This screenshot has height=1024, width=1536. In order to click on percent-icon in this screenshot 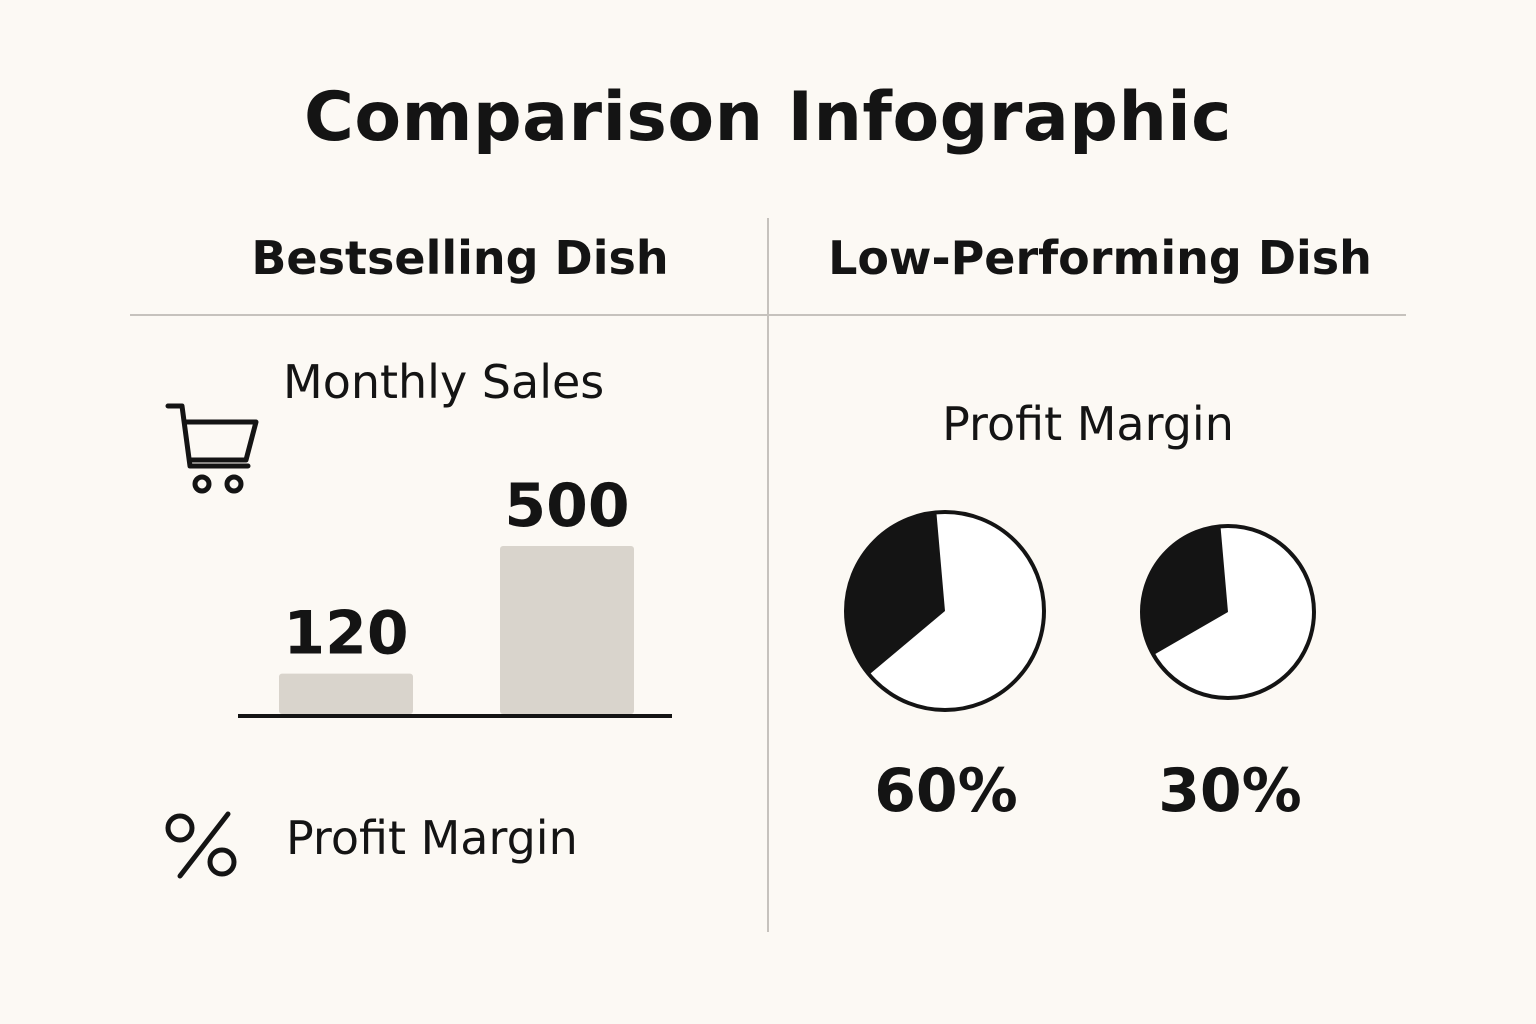, I will do `click(202, 848)`.